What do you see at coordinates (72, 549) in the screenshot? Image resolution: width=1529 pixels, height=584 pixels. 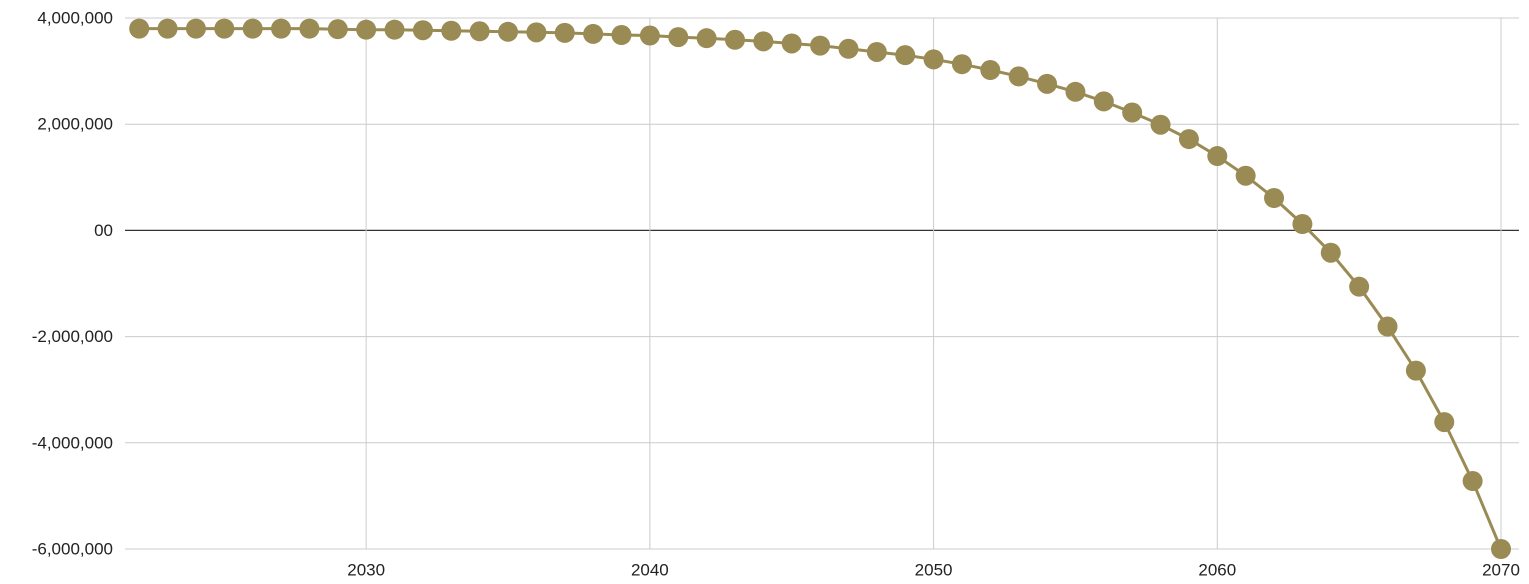 I see `y-tick-label: -6,000,000` at bounding box center [72, 549].